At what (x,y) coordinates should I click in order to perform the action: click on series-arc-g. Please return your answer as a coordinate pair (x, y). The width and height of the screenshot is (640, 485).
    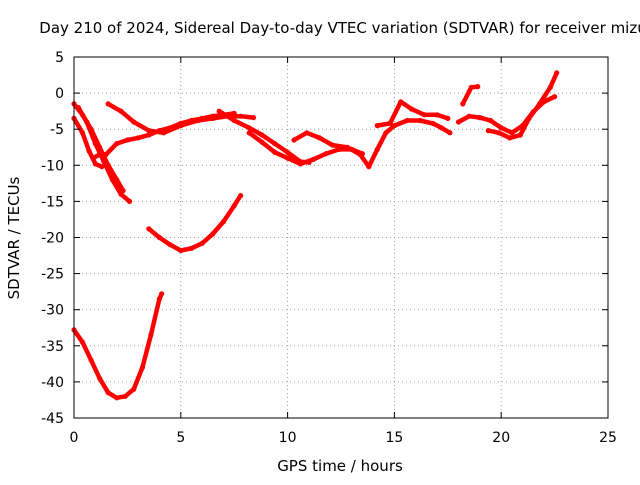
    Looking at the image, I should click on (305, 148).